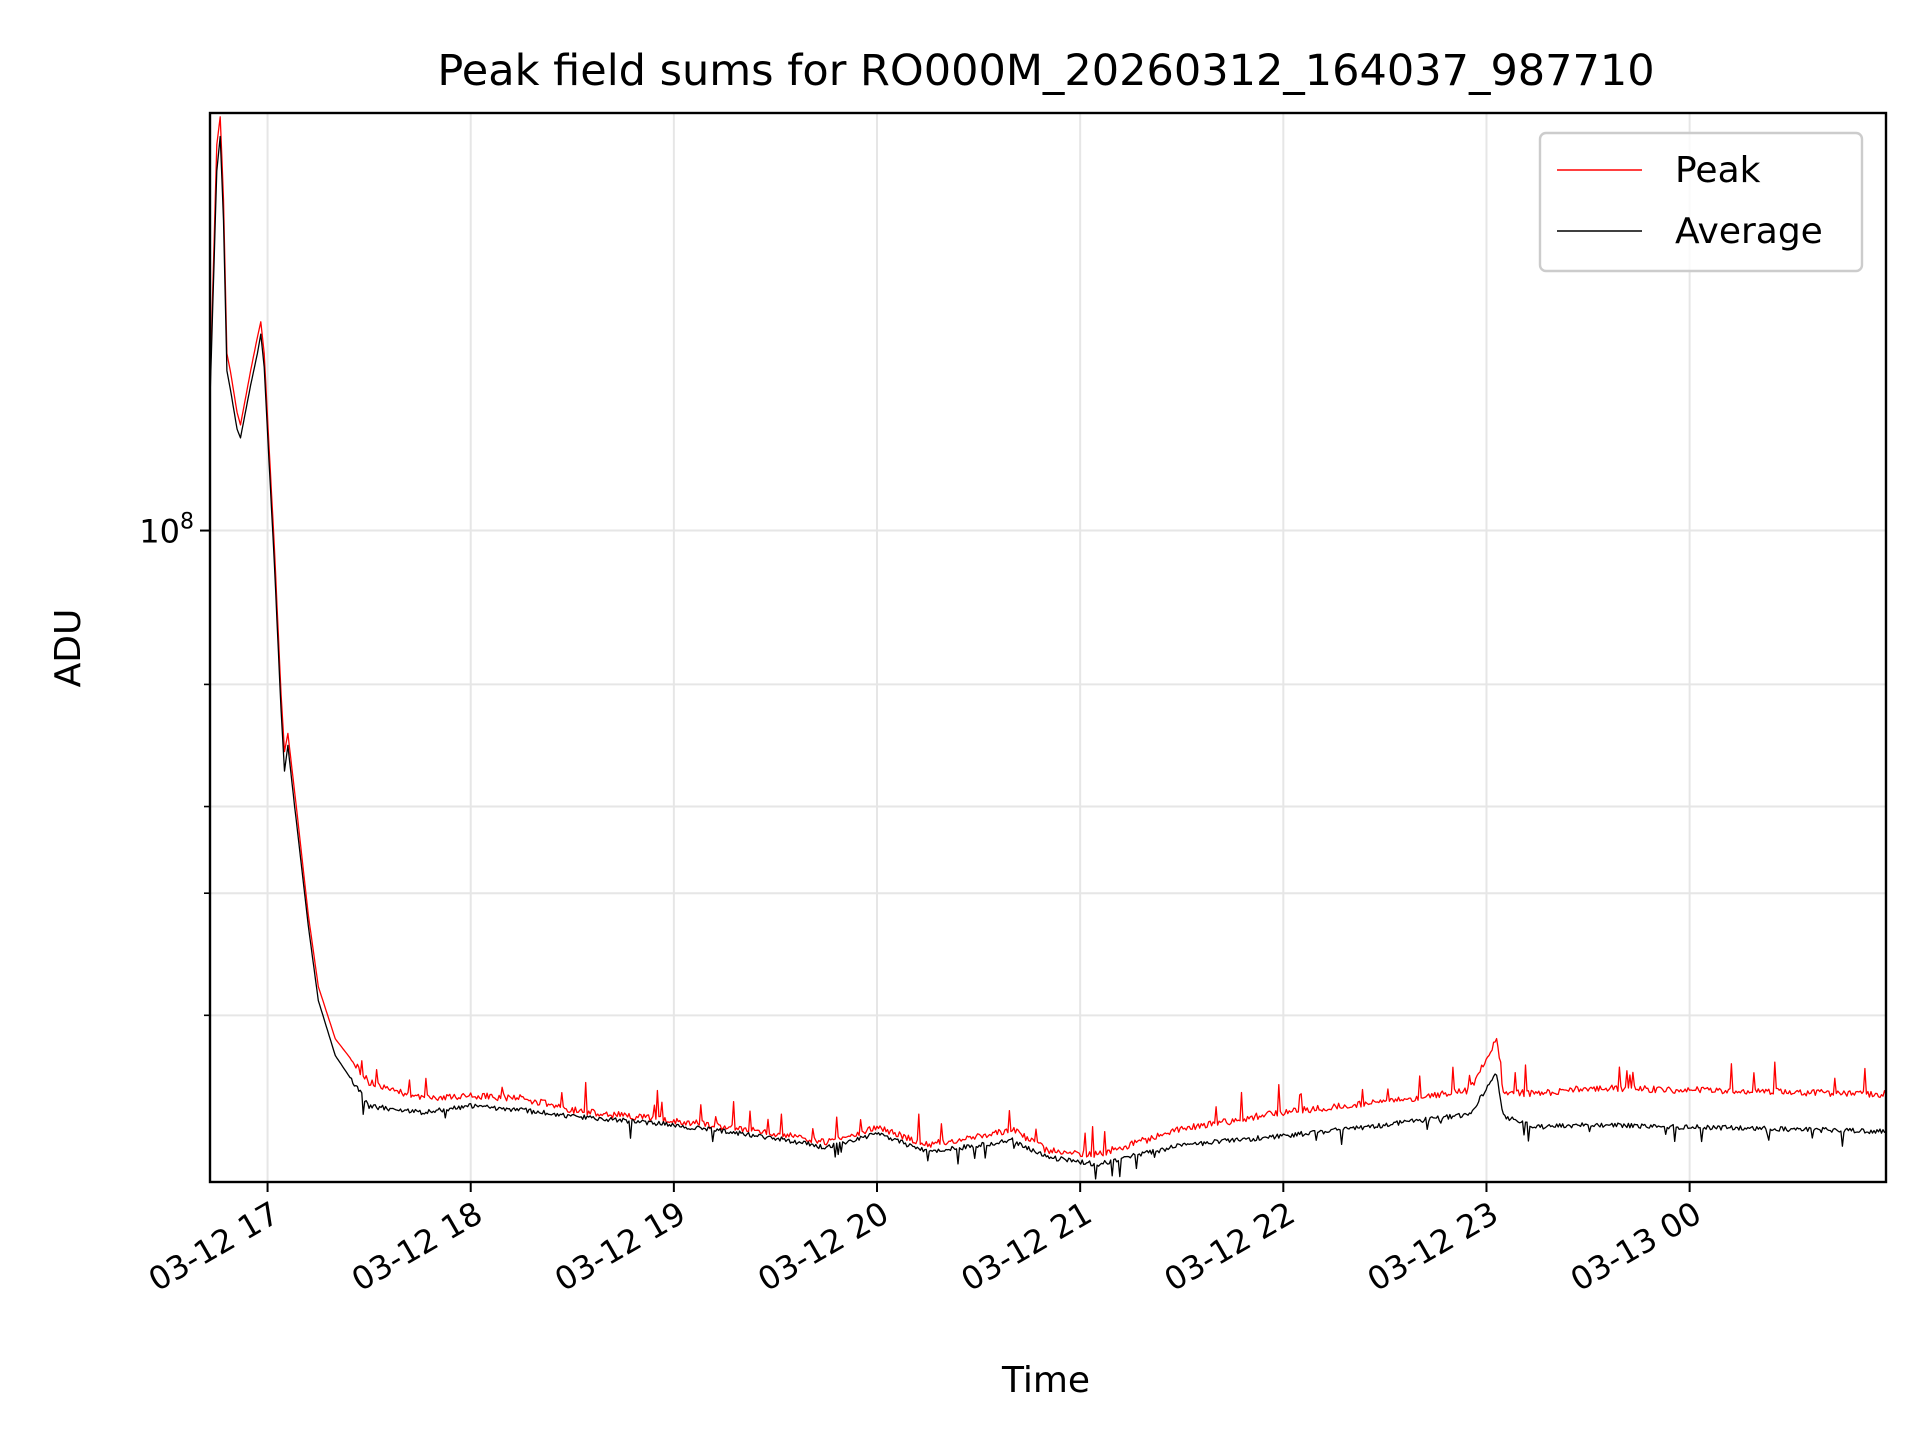 This screenshot has height=1444, width=1920. Describe the element at coordinates (1045, 1380) in the screenshot. I see `x-axis-label: Time` at that location.